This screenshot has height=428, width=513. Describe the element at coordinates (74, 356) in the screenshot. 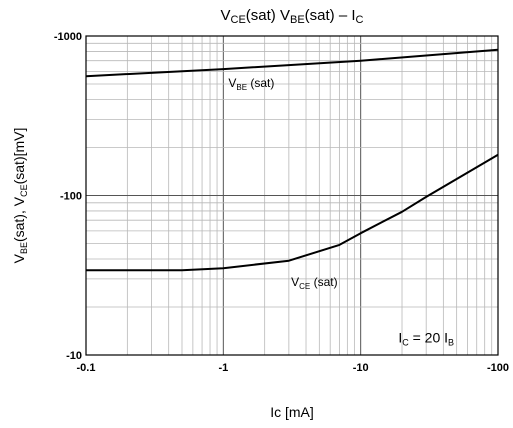

I see `y-tick-label: -10` at that location.